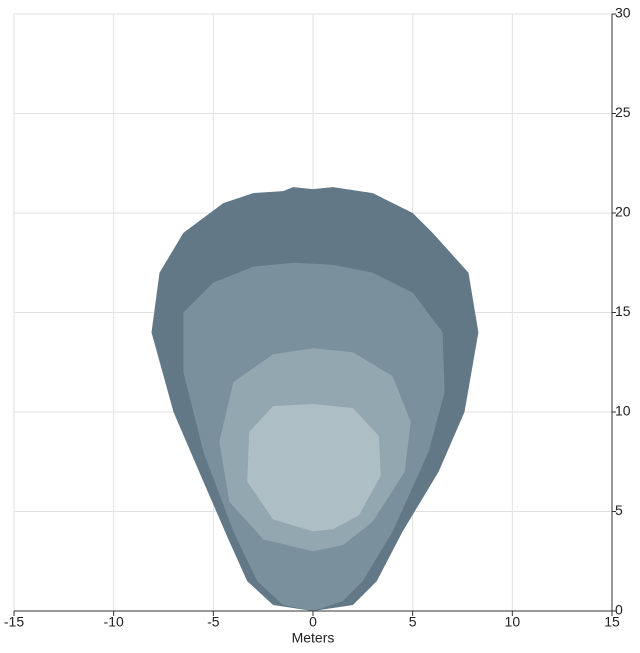  What do you see at coordinates (619, 610) in the screenshot?
I see `y-tick-label: 0` at bounding box center [619, 610].